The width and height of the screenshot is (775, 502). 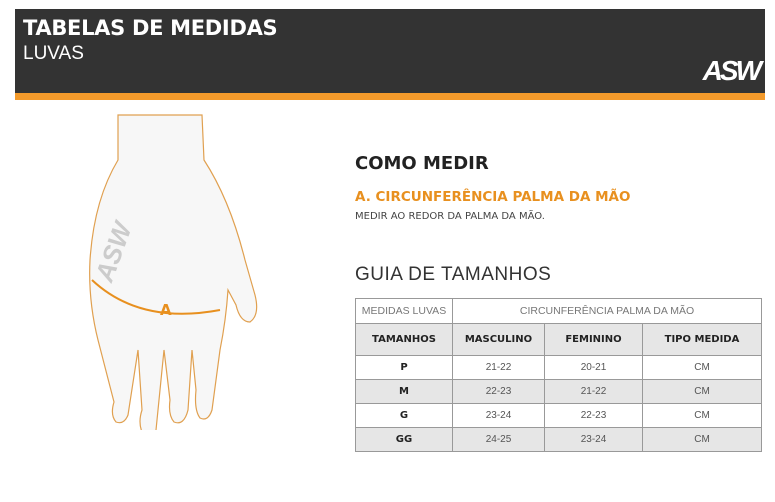 What do you see at coordinates (404, 311) in the screenshot?
I see `table-top-left: MEDIDAS LUVAS` at bounding box center [404, 311].